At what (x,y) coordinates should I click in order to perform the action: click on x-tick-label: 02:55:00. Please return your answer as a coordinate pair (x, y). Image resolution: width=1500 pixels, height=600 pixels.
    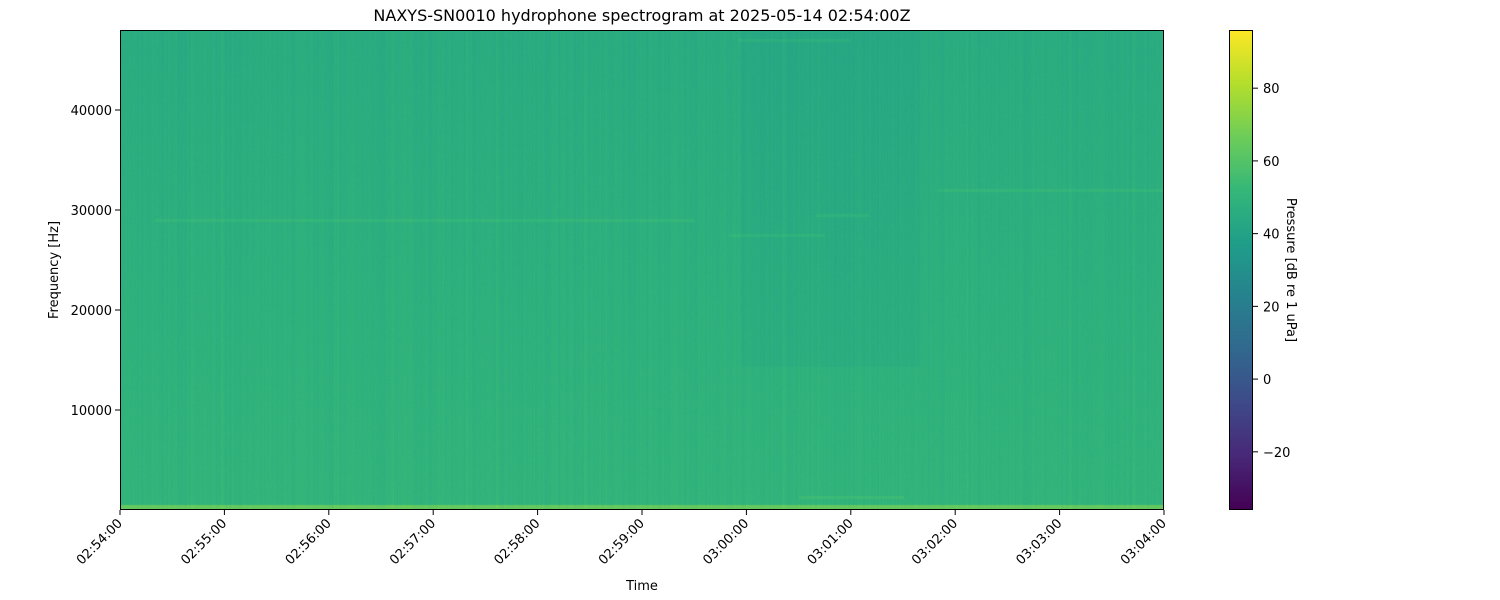
    Looking at the image, I should click on (204, 542).